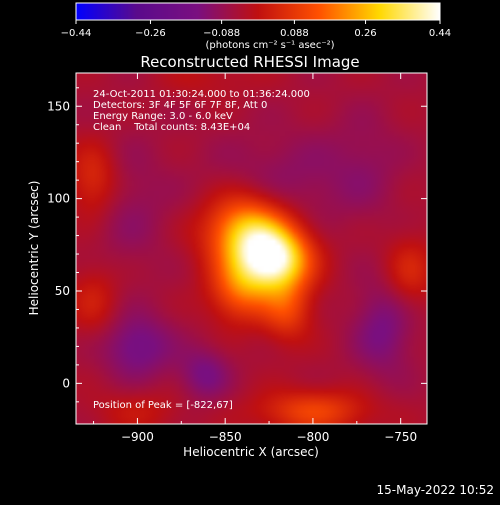  I want to click on colorbar-strip, so click(258, 11).